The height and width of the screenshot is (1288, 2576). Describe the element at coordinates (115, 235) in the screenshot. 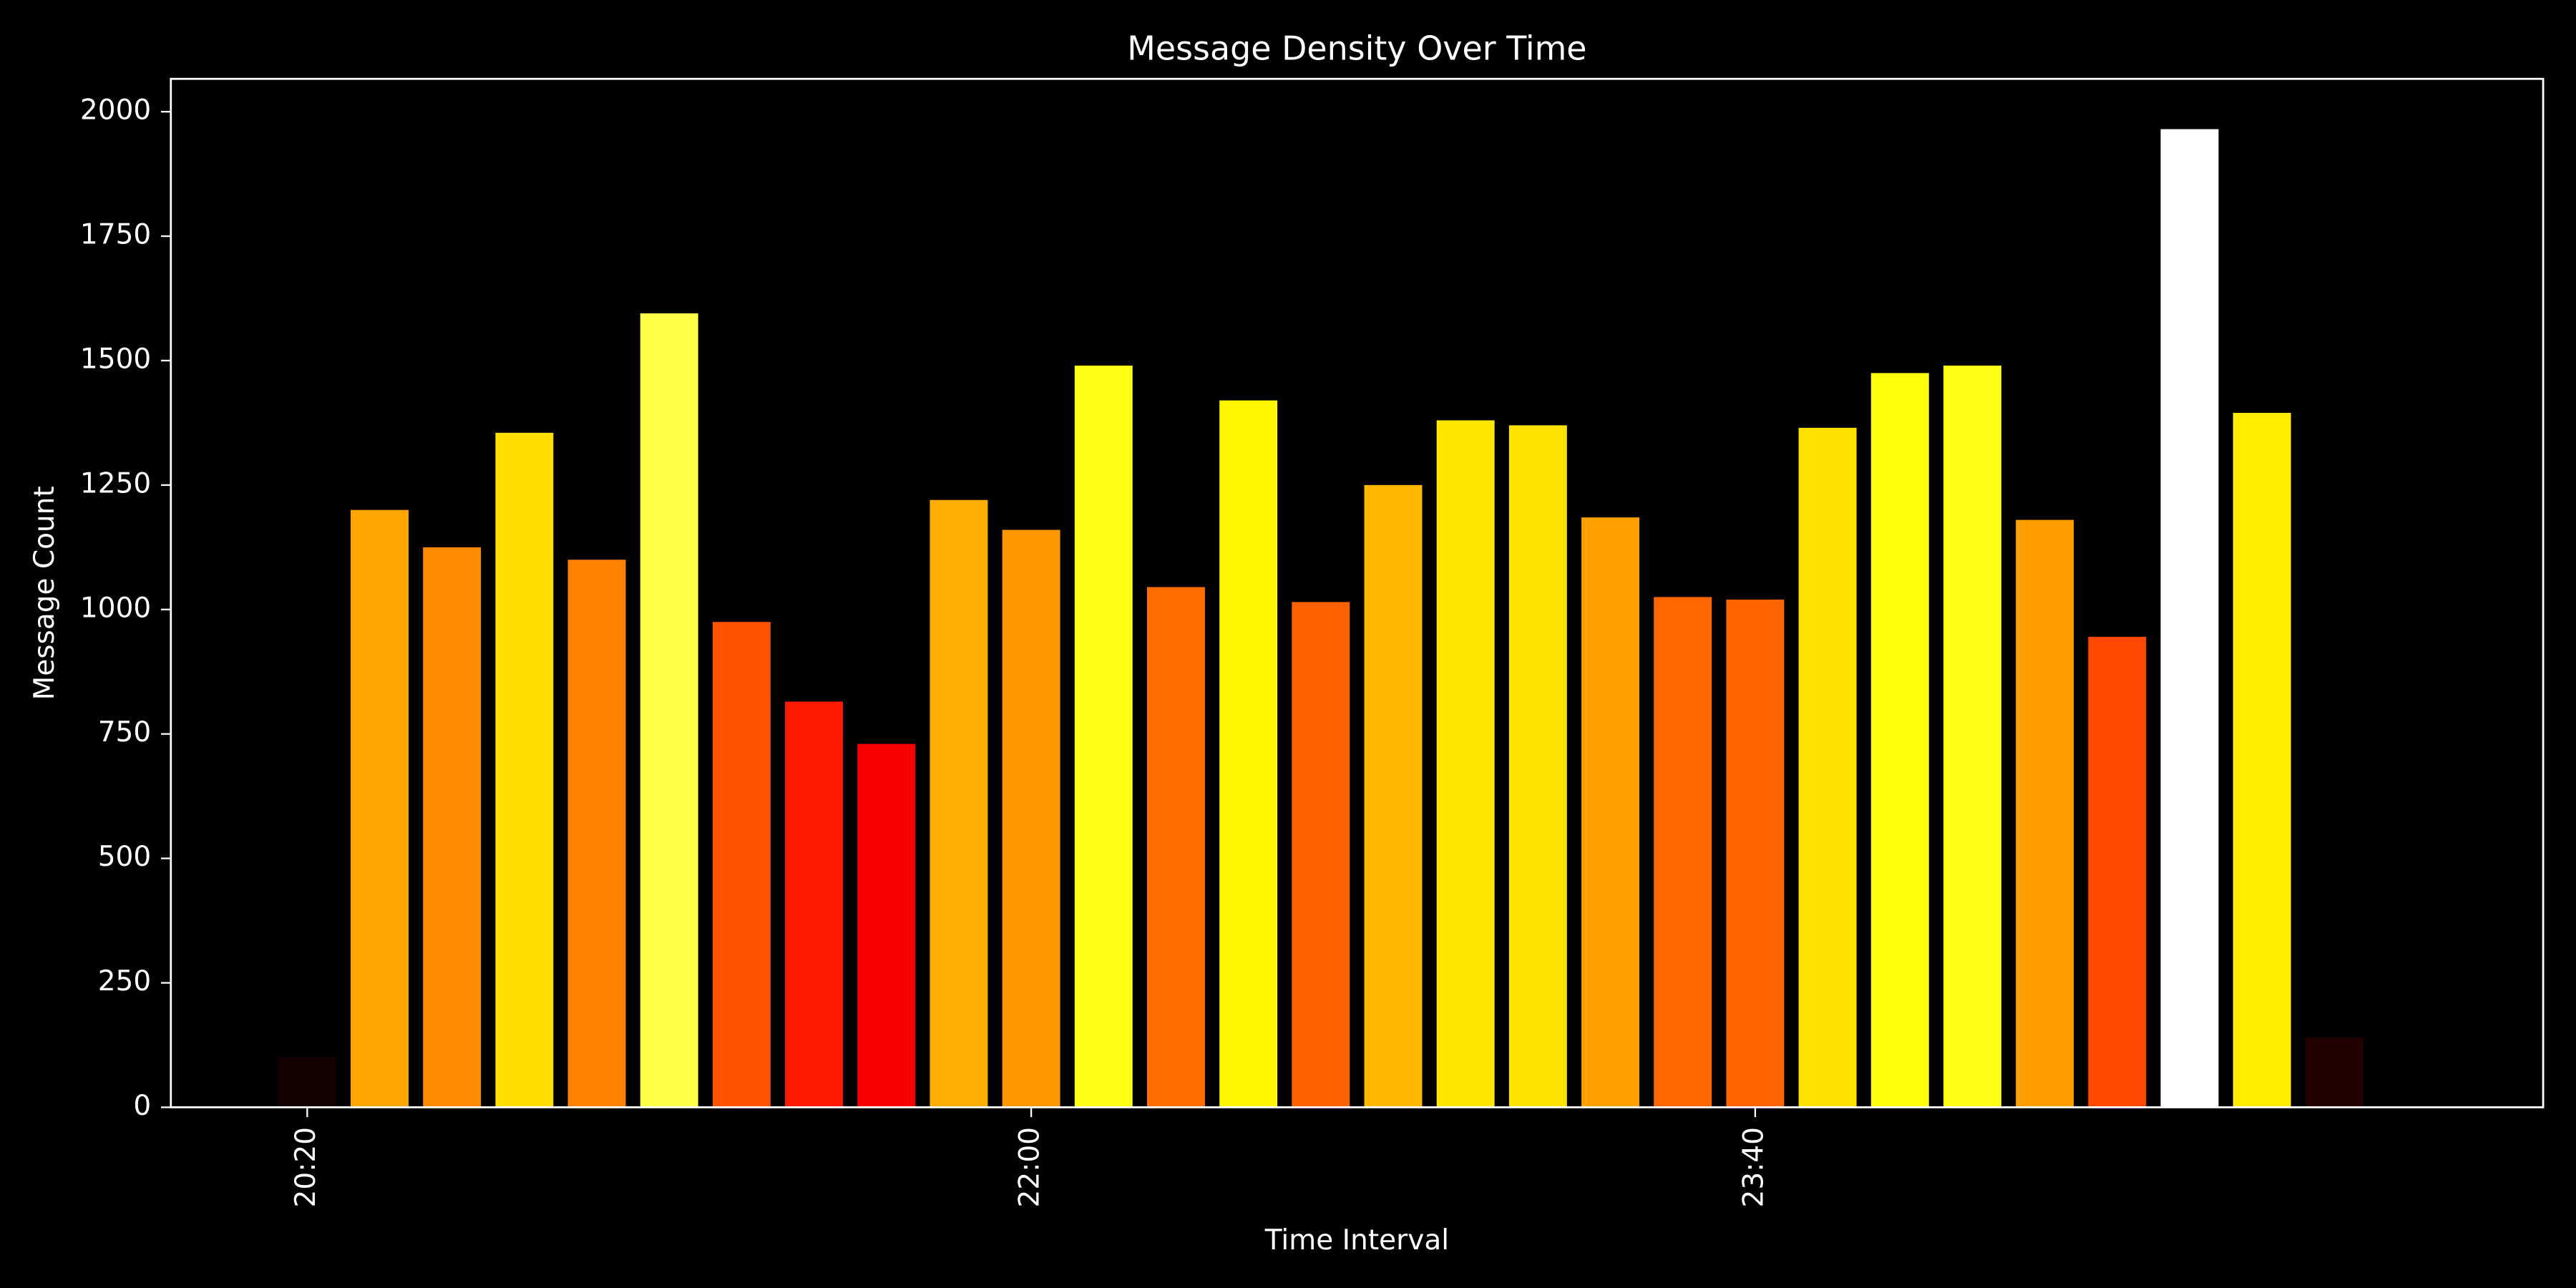

I see `y-tick-label: 1750` at that location.